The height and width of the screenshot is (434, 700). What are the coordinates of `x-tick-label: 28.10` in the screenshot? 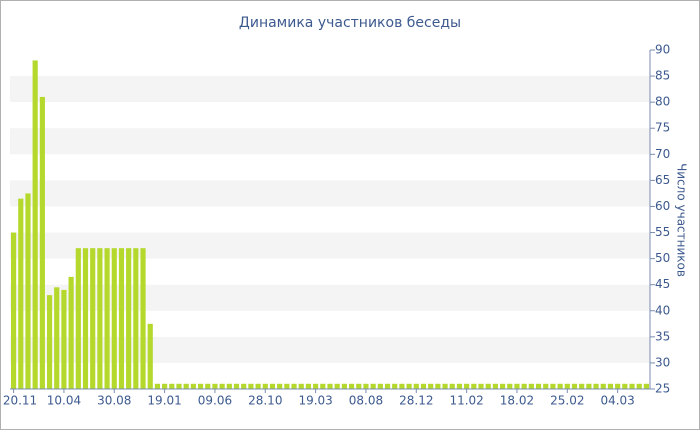 It's located at (265, 401).